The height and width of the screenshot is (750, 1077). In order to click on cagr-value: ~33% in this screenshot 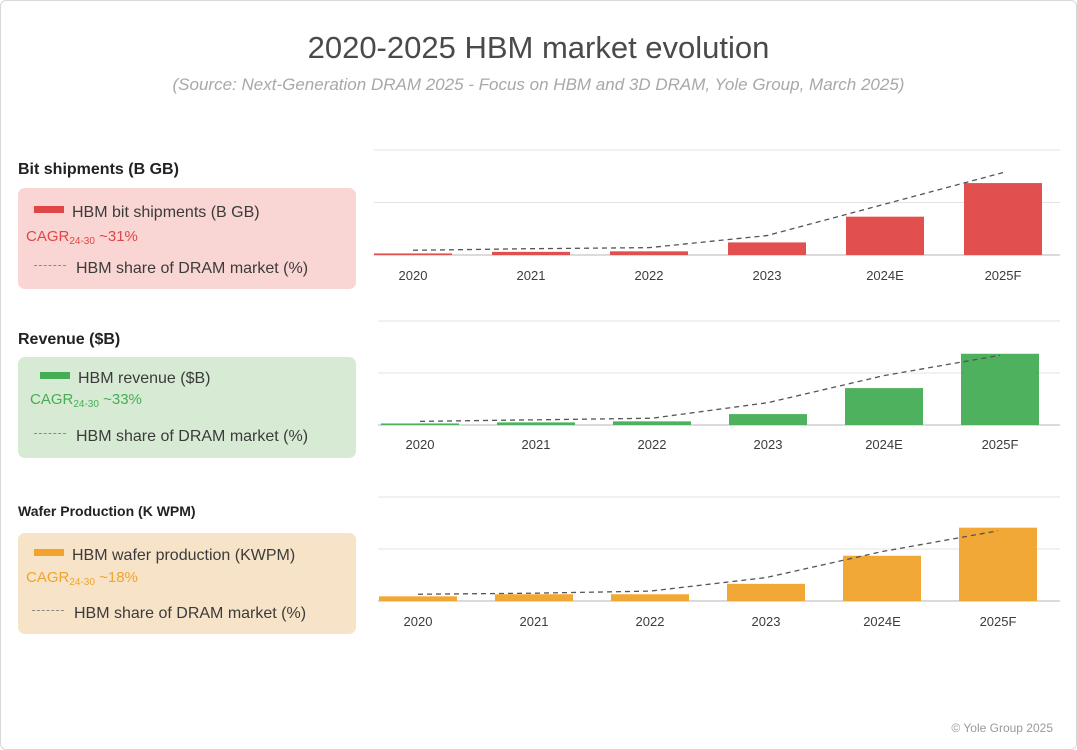, I will do `click(120, 399)`.